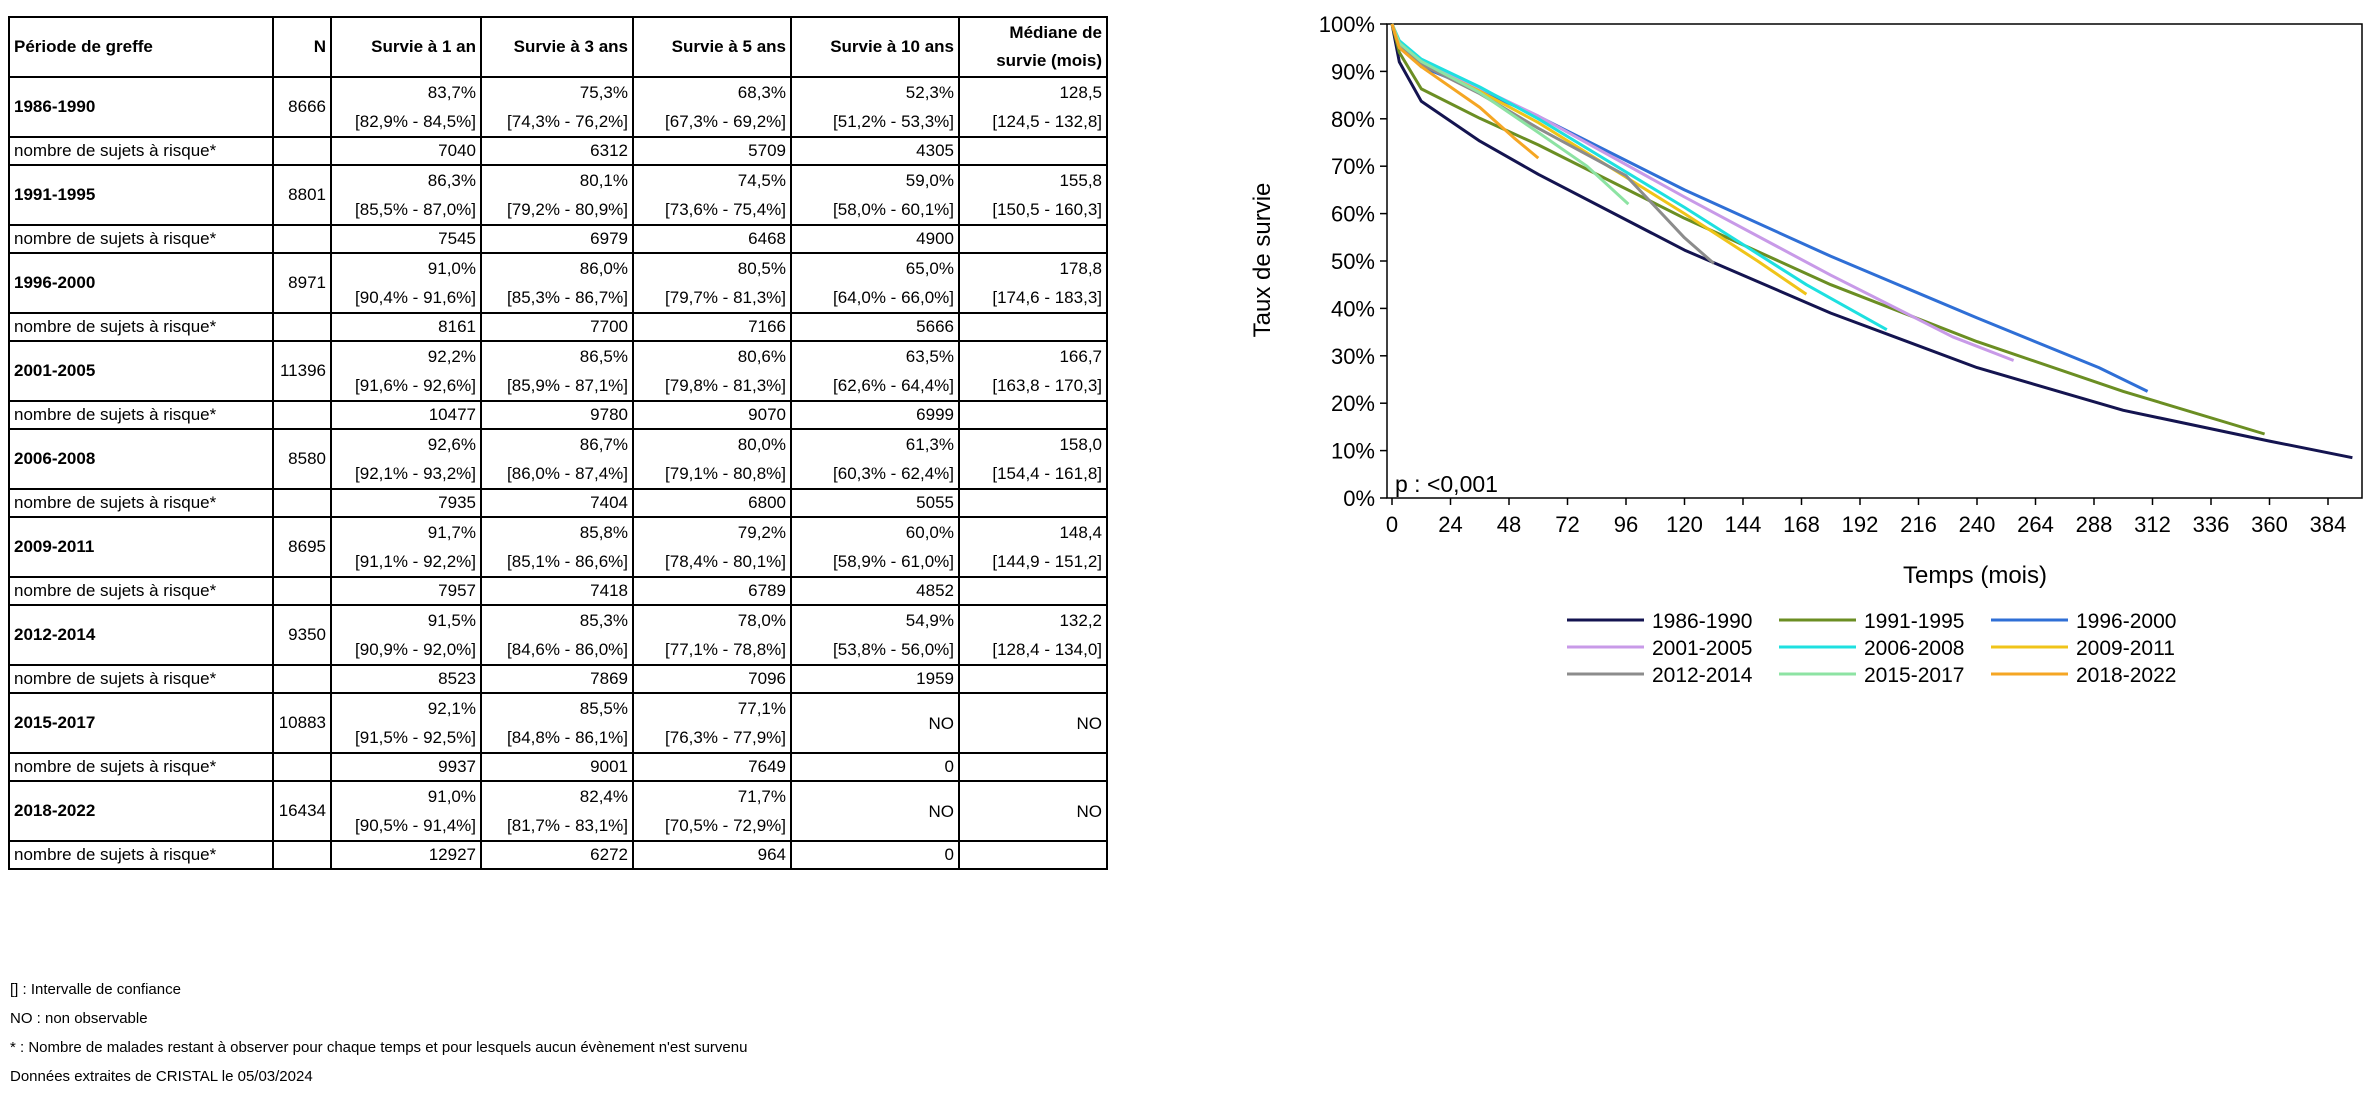 The width and height of the screenshot is (2375, 1102). I want to click on y1-cell: 91,5% [90,9% - 92,0%], so click(406, 635).